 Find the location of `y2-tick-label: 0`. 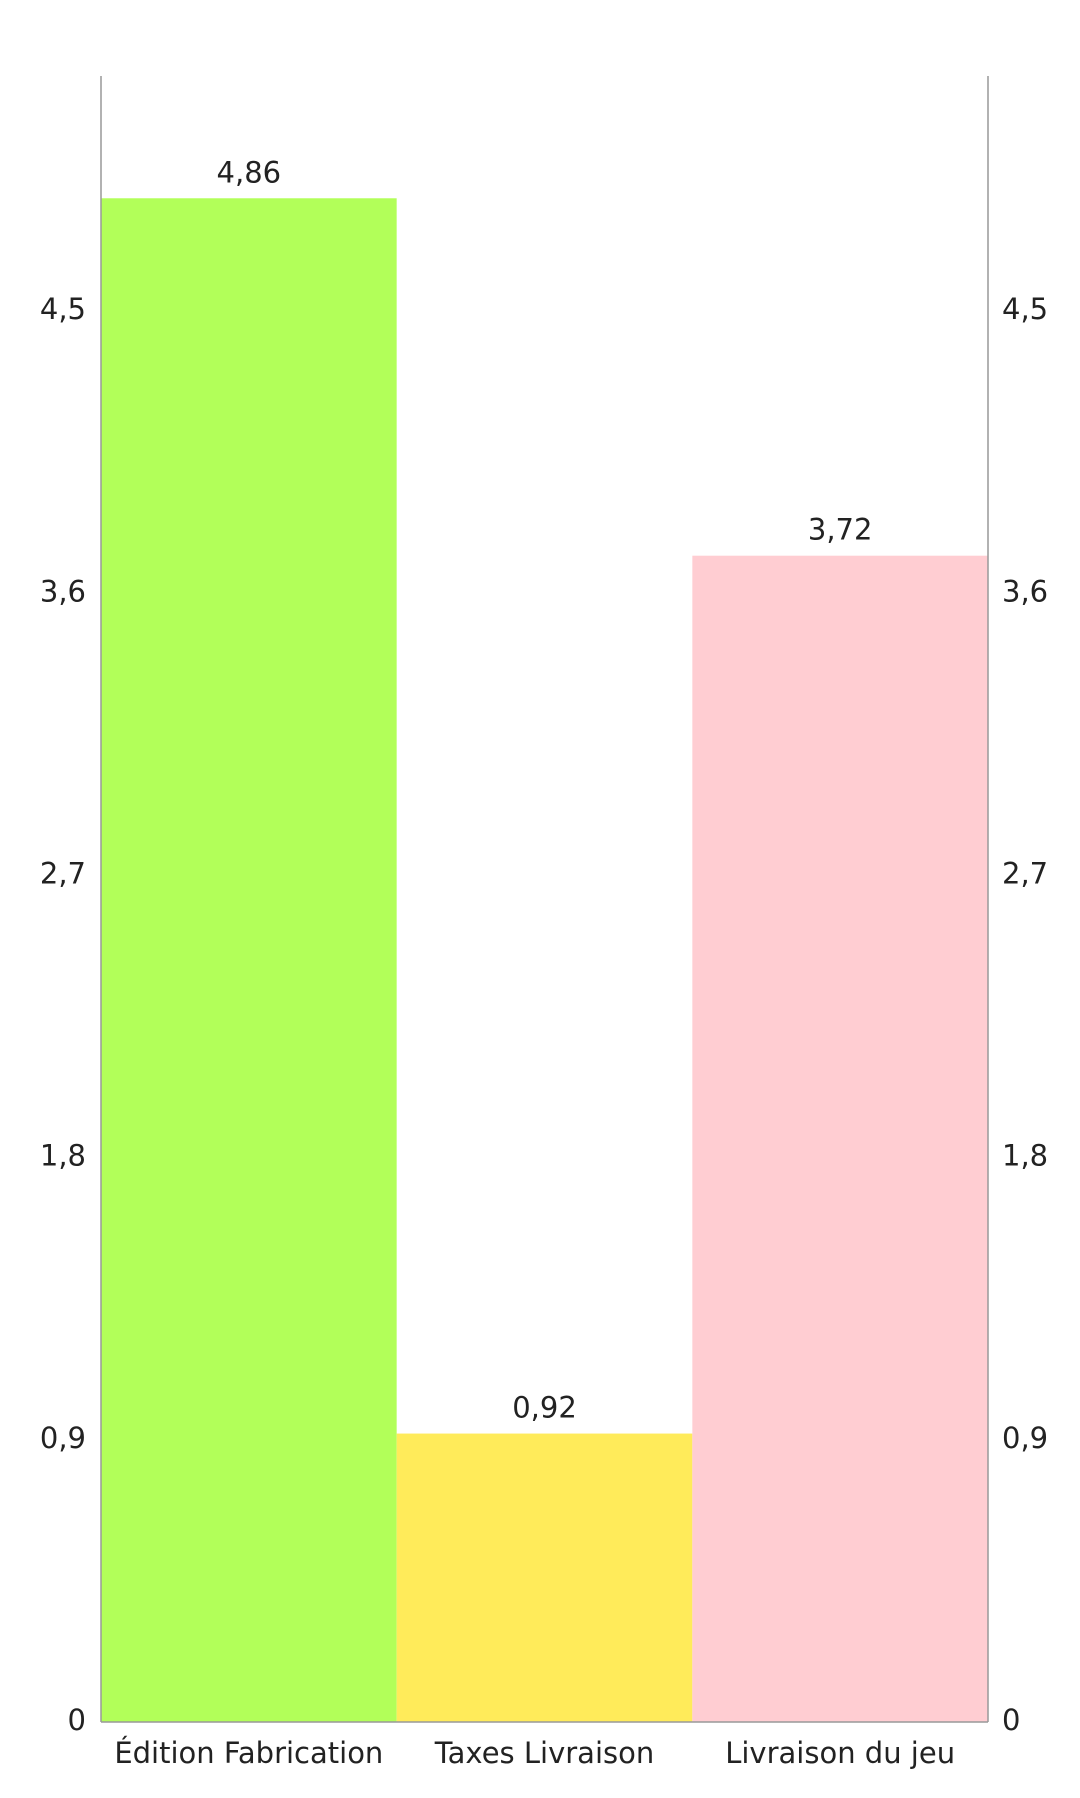

y2-tick-label: 0 is located at coordinates (1011, 1720).